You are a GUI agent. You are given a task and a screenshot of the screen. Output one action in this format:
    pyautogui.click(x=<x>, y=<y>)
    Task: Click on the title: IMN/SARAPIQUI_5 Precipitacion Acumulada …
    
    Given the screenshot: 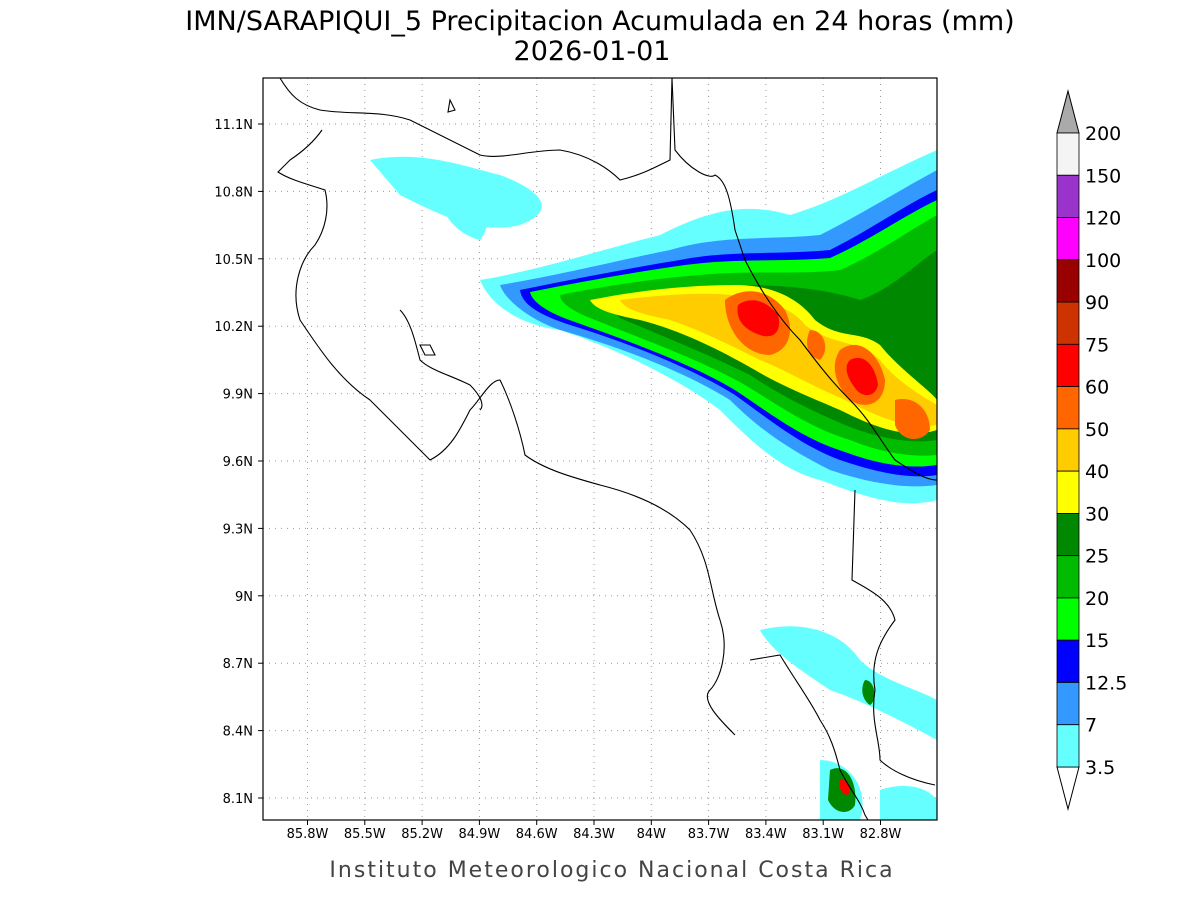 What is the action you would take?
    pyautogui.click(x=599, y=21)
    